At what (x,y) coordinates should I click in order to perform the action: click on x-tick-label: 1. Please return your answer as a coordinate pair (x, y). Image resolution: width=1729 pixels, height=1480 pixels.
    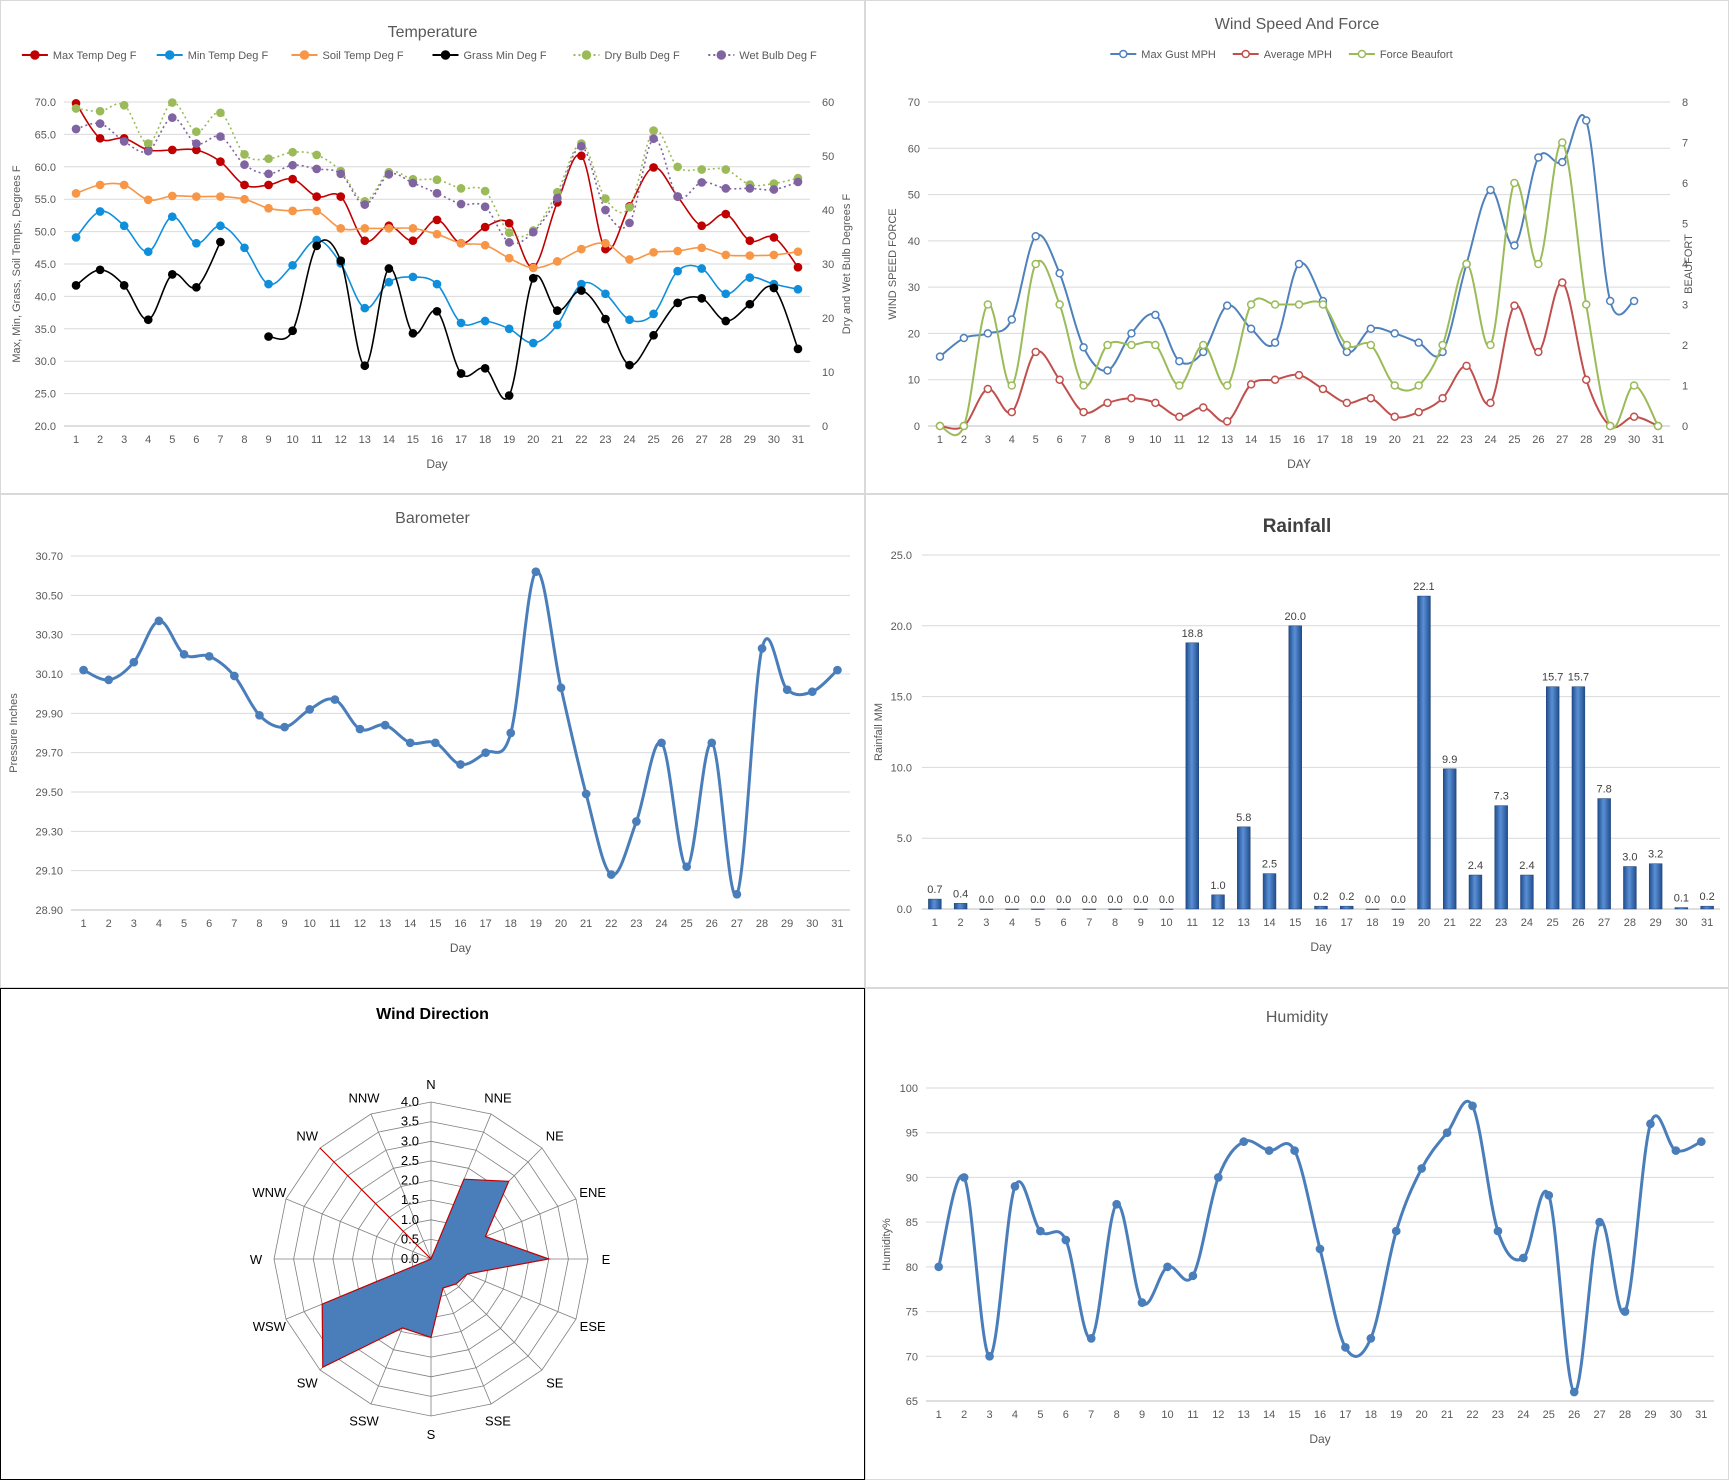
    Looking at the image, I should click on (76, 440).